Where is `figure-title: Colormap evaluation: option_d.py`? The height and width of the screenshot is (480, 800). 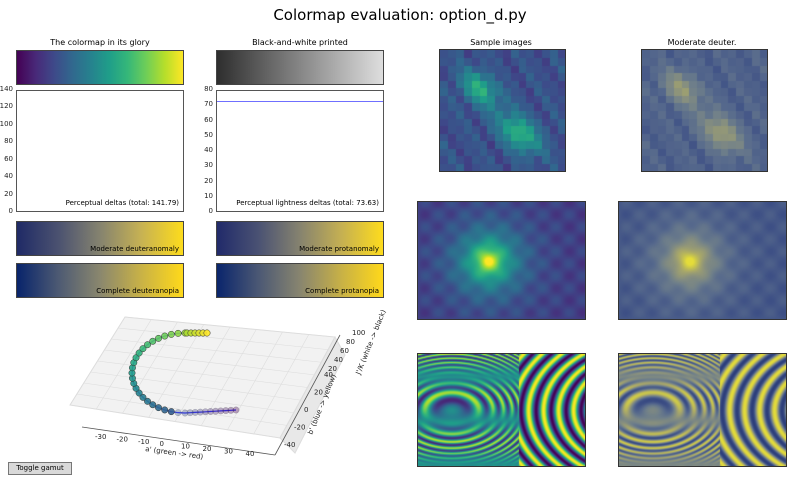 figure-title: Colormap evaluation: option_d.py is located at coordinates (400, 15).